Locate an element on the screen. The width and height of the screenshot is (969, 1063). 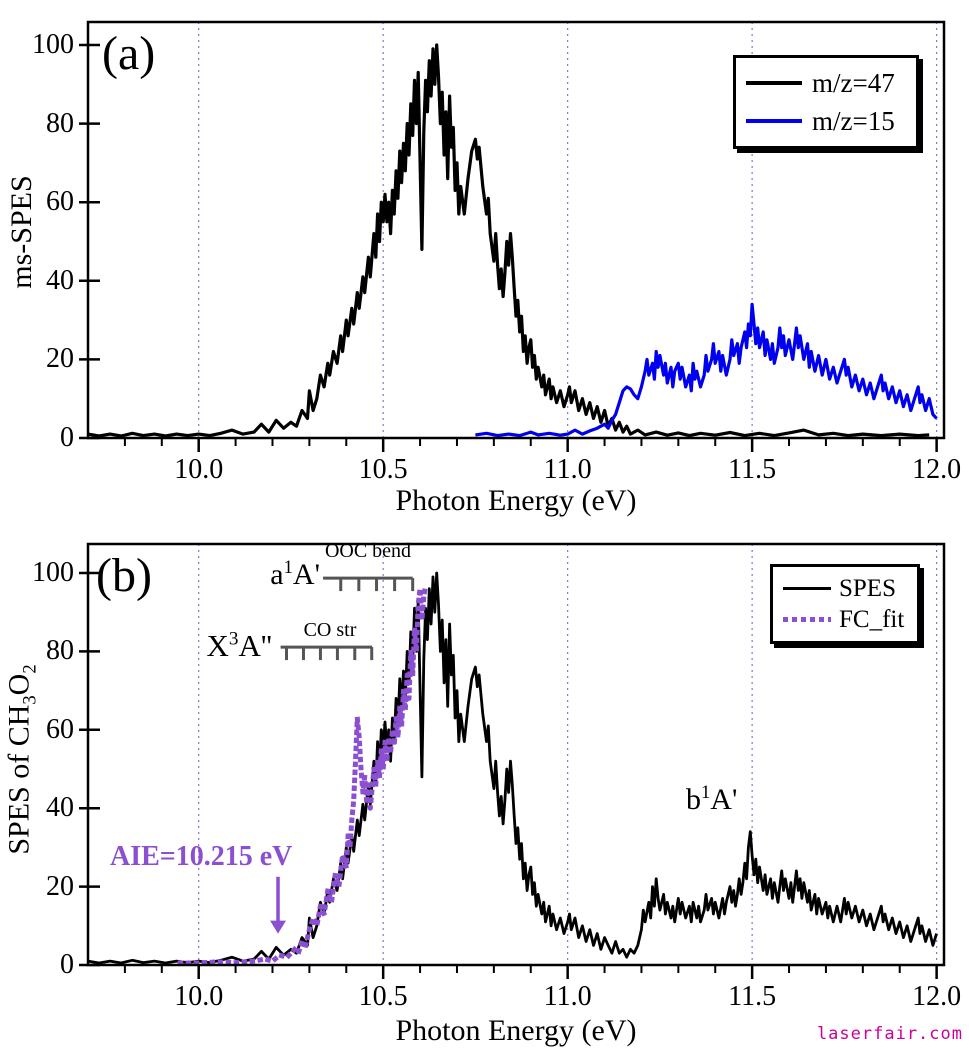
a-x-tick-label-11.0: 11.0 is located at coordinates (567, 469).